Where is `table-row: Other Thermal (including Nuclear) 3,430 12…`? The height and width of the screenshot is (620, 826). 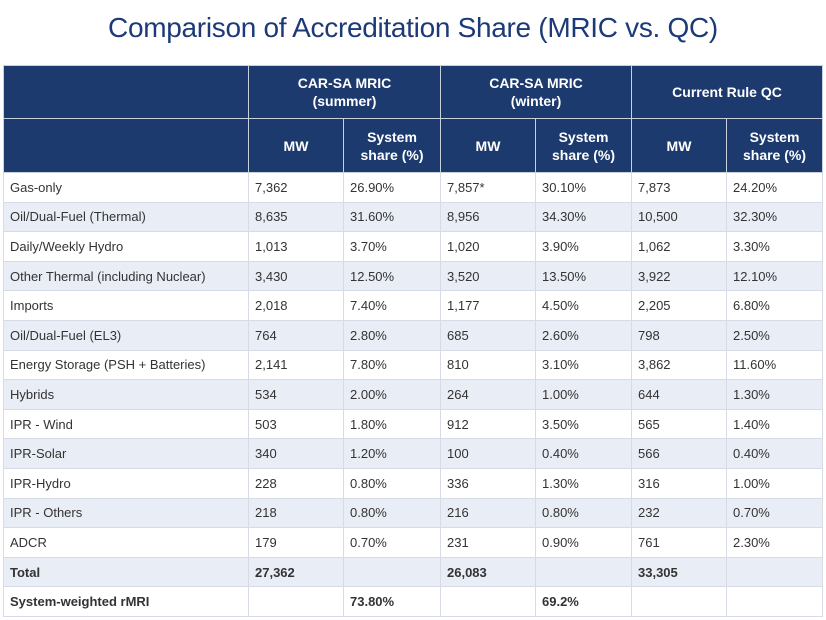
table-row: Other Thermal (including Nuclear) 3,430 12… is located at coordinates (413, 276).